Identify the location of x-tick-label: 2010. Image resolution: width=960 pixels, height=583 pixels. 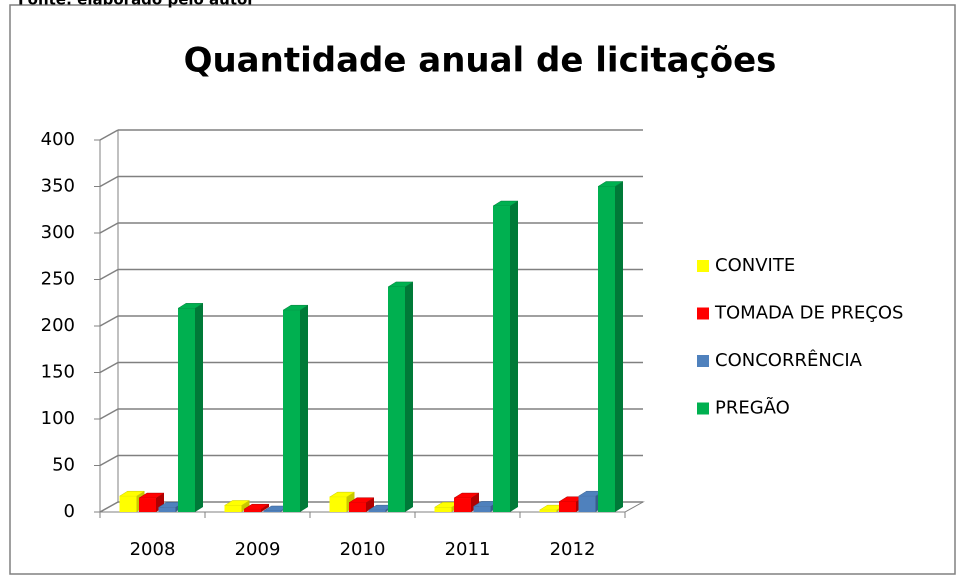
(363, 549).